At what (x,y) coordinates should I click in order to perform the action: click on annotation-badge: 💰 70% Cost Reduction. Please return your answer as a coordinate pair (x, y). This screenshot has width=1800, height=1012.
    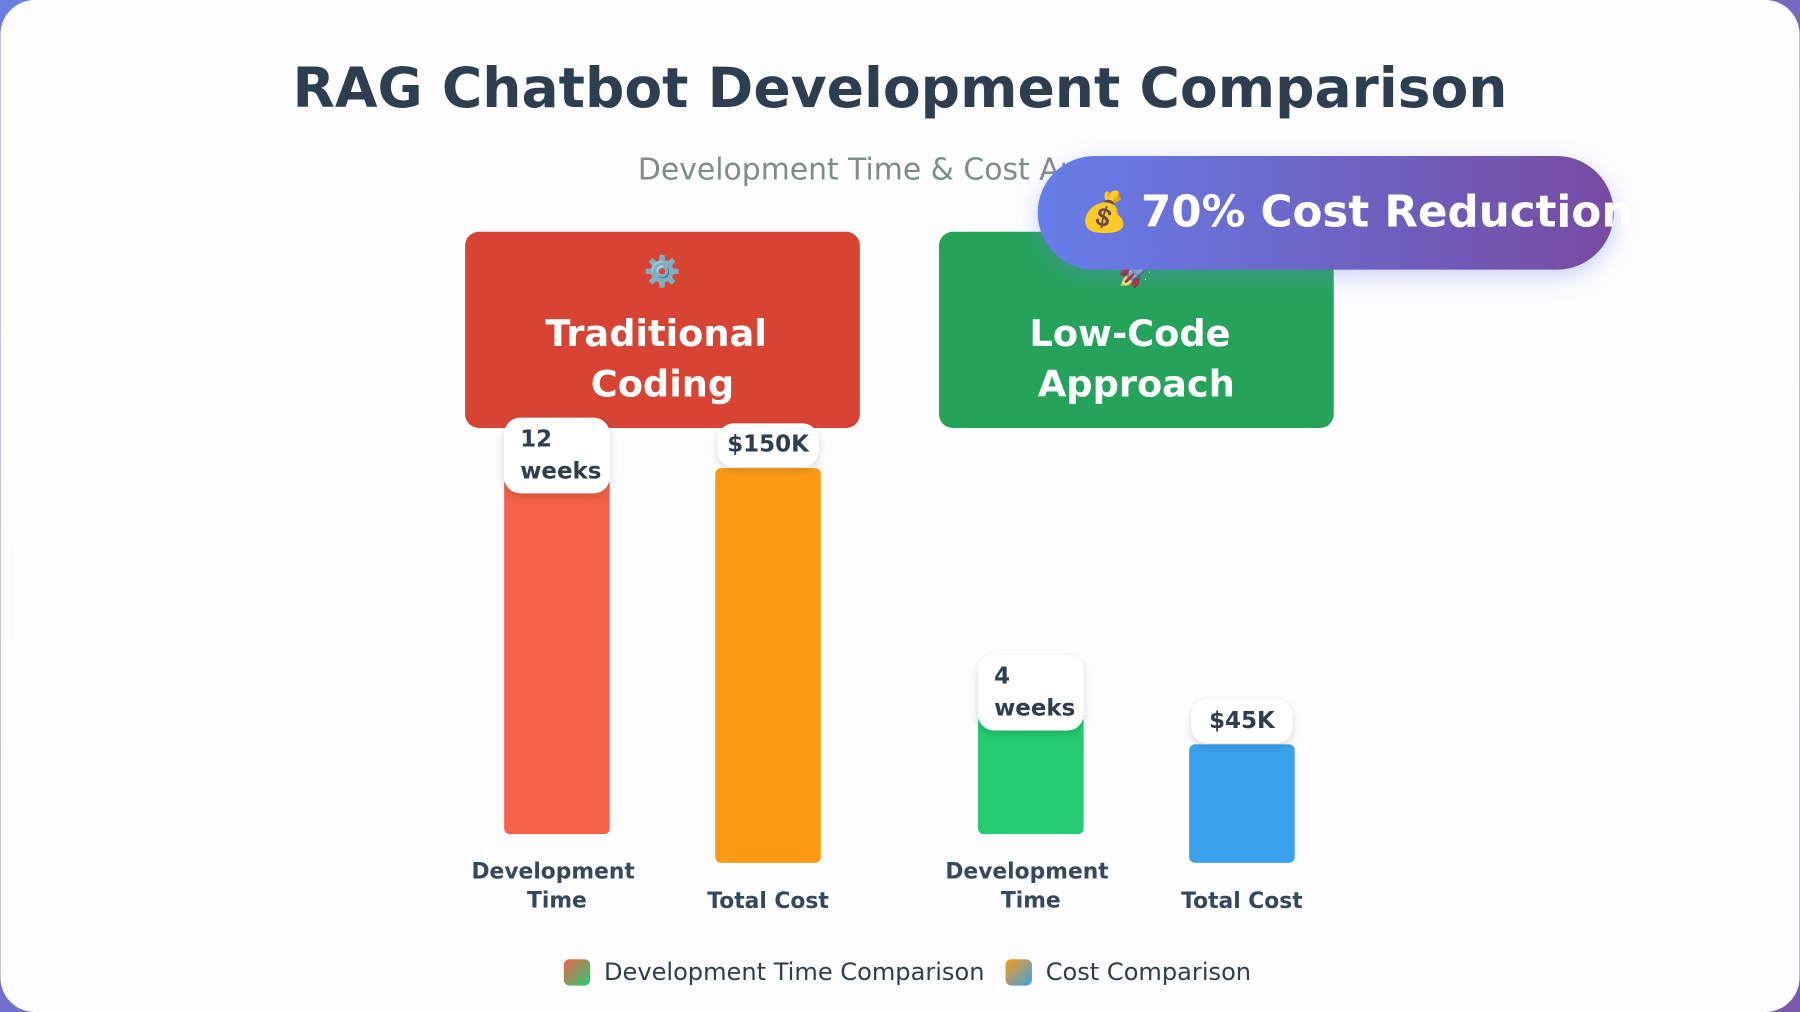
    Looking at the image, I should click on (1334, 213).